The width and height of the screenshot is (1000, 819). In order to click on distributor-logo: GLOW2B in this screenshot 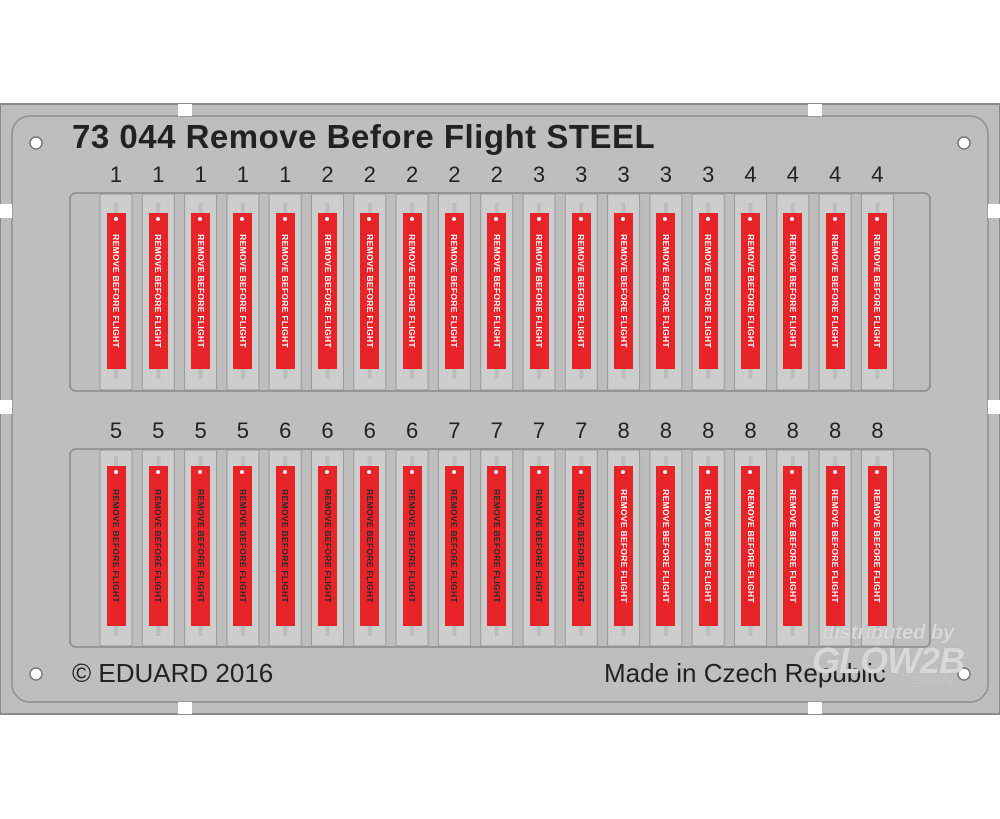, I will do `click(888, 660)`.